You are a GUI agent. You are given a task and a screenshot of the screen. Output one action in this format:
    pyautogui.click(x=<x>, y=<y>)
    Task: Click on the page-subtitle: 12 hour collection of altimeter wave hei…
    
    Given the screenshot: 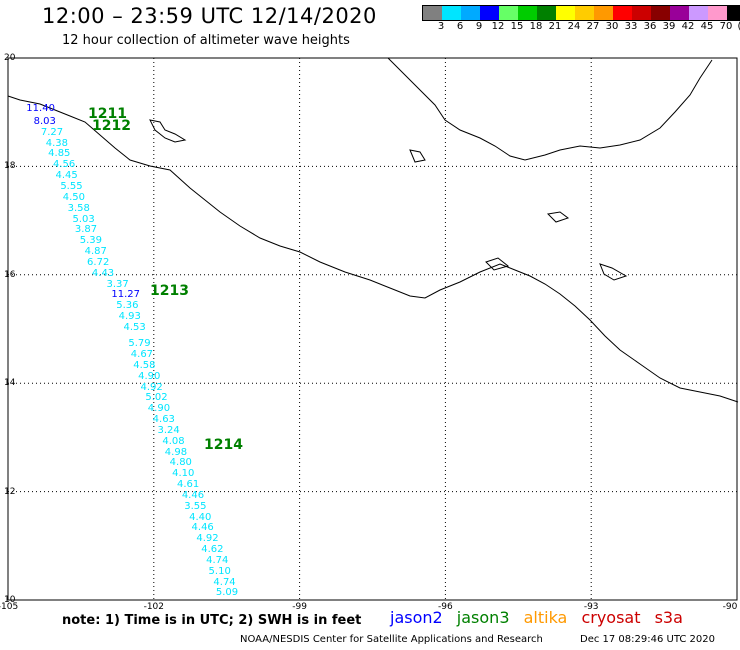 What is the action you would take?
    pyautogui.click(x=206, y=40)
    